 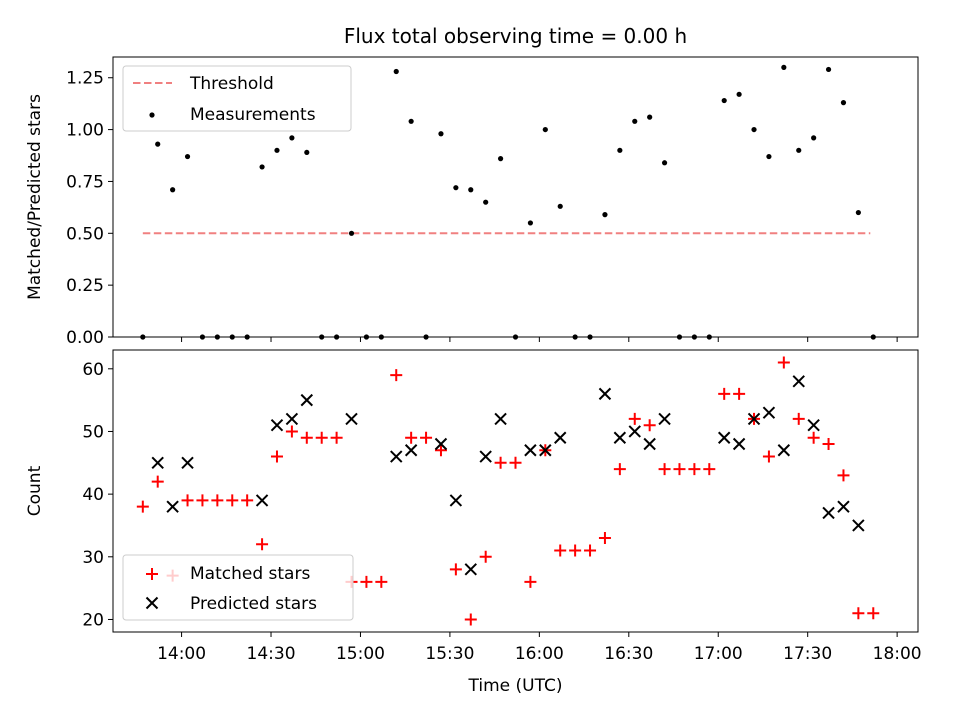 I want to click on y-tick-label: 1.25, so click(x=85, y=79).